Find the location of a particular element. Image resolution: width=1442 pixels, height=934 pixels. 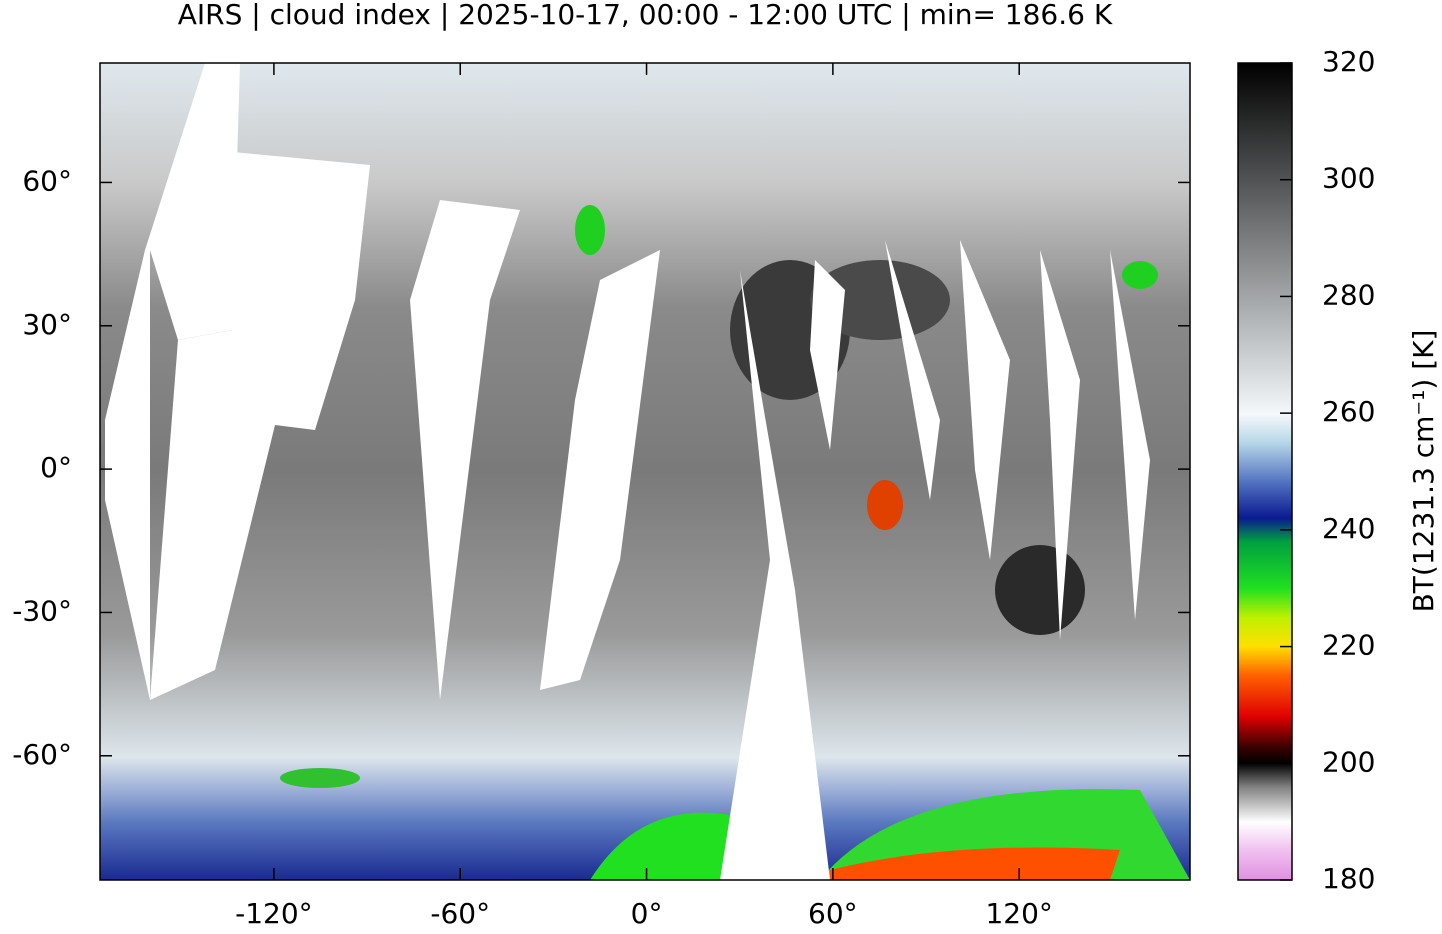

colorbar-tick-label: 200 is located at coordinates (1348, 761).